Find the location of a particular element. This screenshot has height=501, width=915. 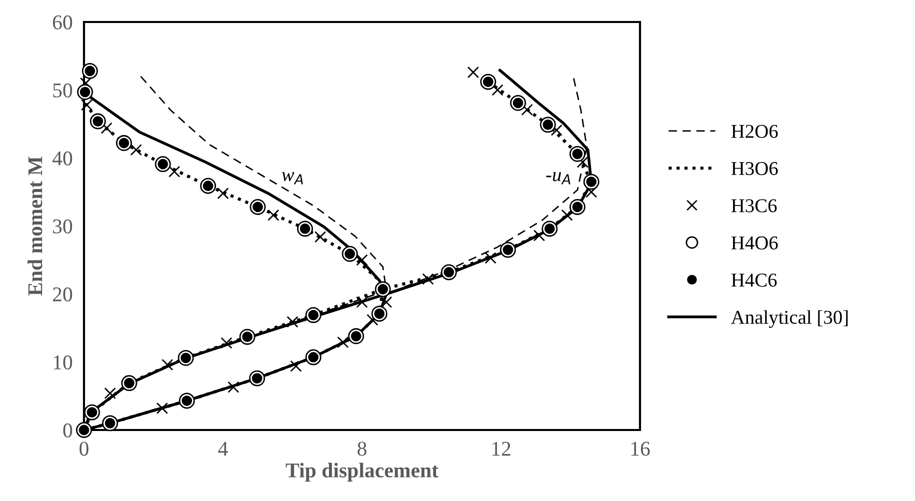

legend-label: H4O6 is located at coordinates (754, 243).